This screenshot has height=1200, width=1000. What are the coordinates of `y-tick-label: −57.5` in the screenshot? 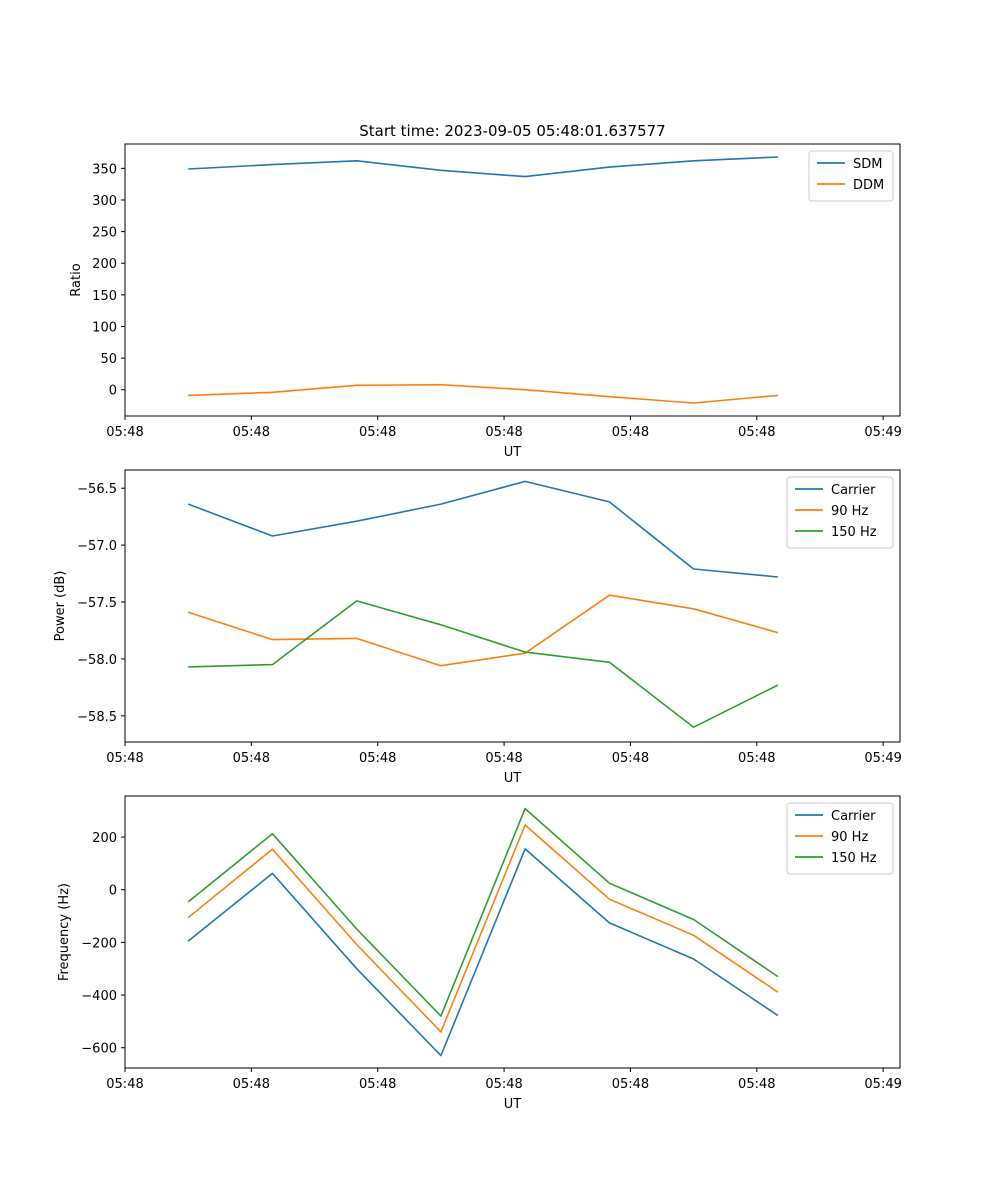 It's located at (97, 603).